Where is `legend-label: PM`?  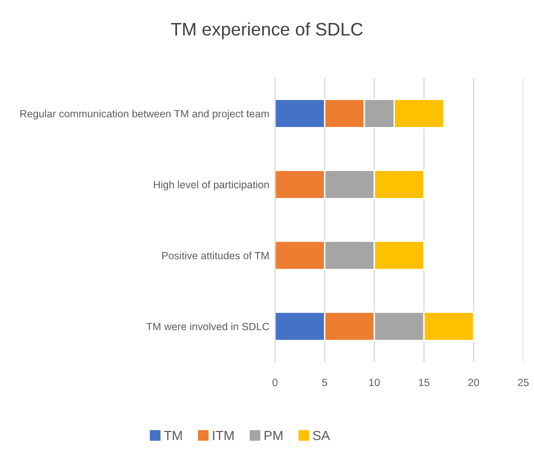
legend-label: PM is located at coordinates (273, 435).